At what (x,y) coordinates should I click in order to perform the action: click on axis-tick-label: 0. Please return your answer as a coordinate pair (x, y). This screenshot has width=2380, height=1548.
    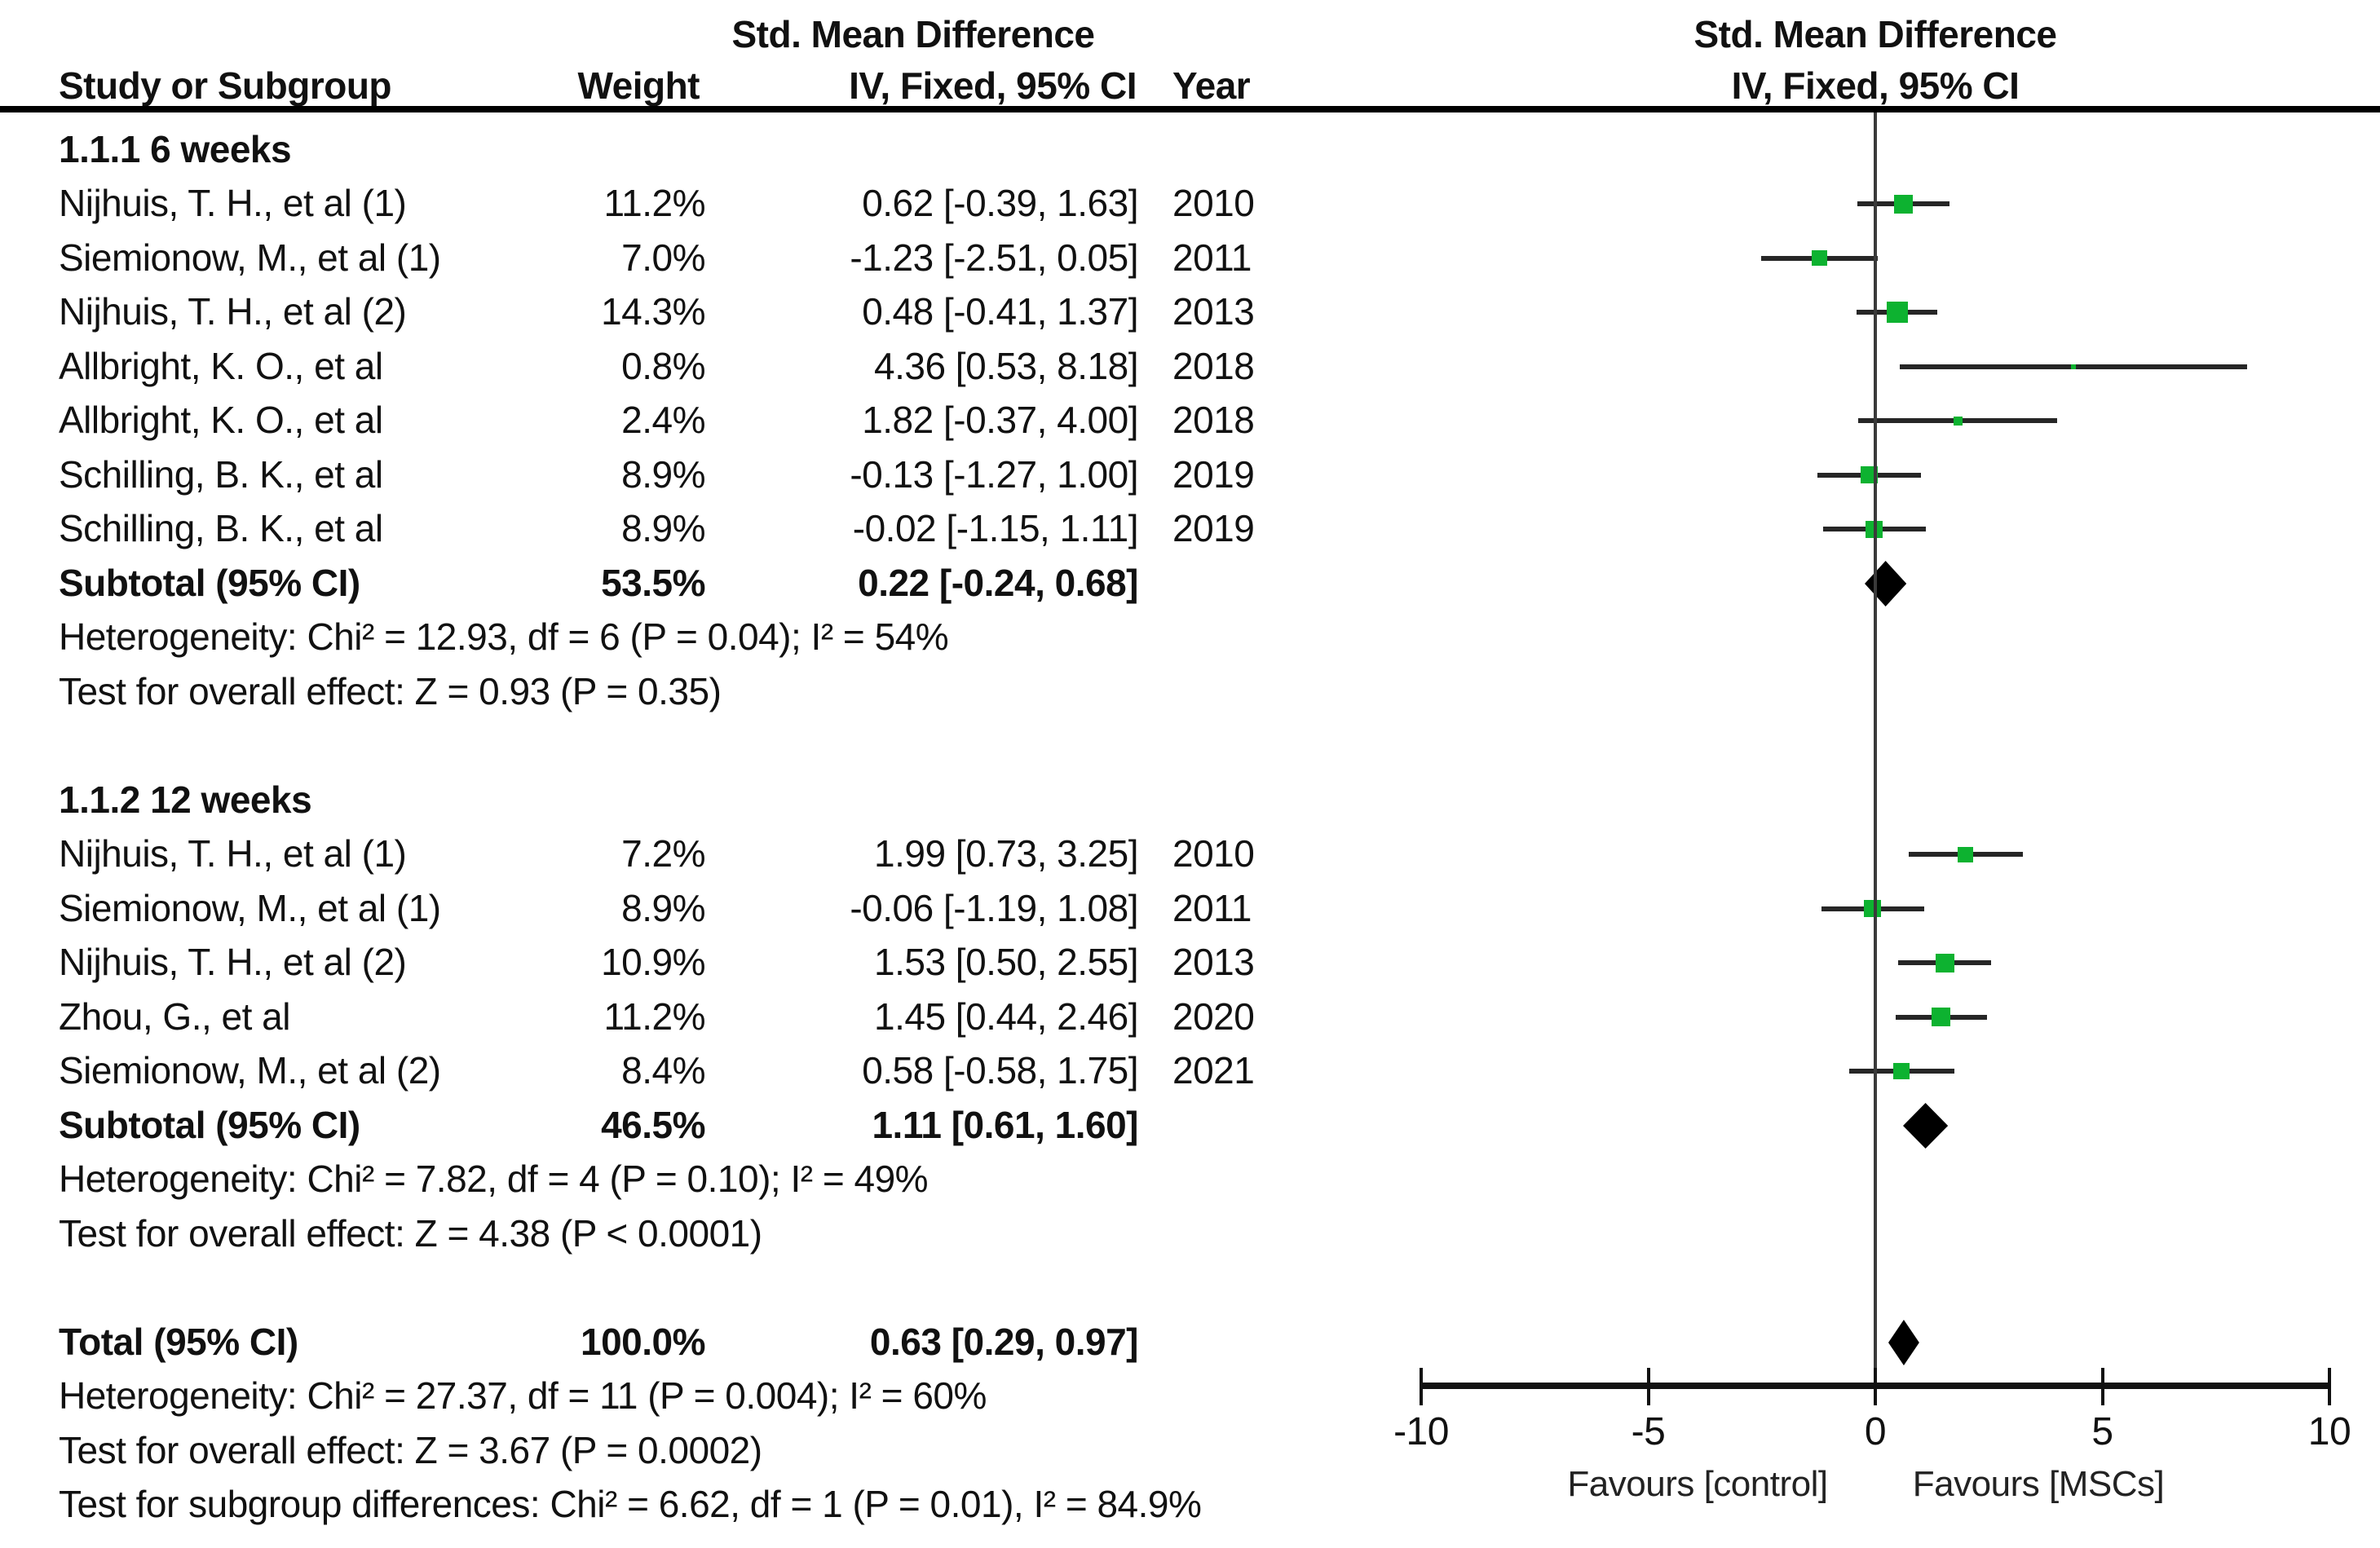
    Looking at the image, I should click on (1876, 1432).